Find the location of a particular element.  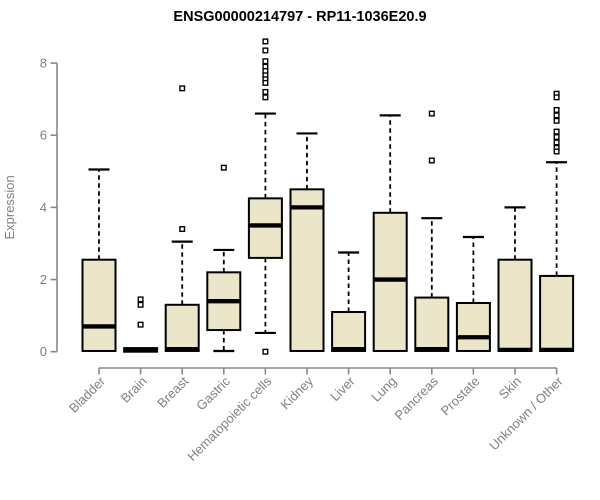

box-kidney is located at coordinates (307, 270).